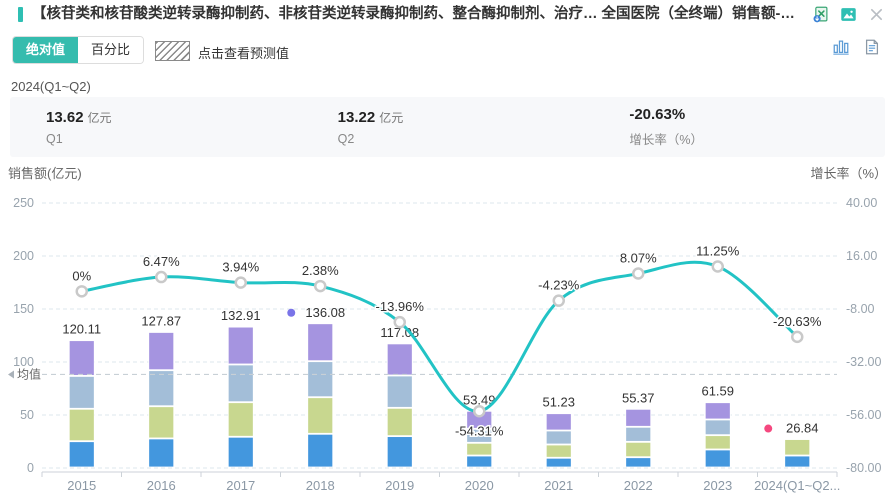  What do you see at coordinates (860, 309) in the screenshot?
I see `right-tick-label: -8.00` at bounding box center [860, 309].